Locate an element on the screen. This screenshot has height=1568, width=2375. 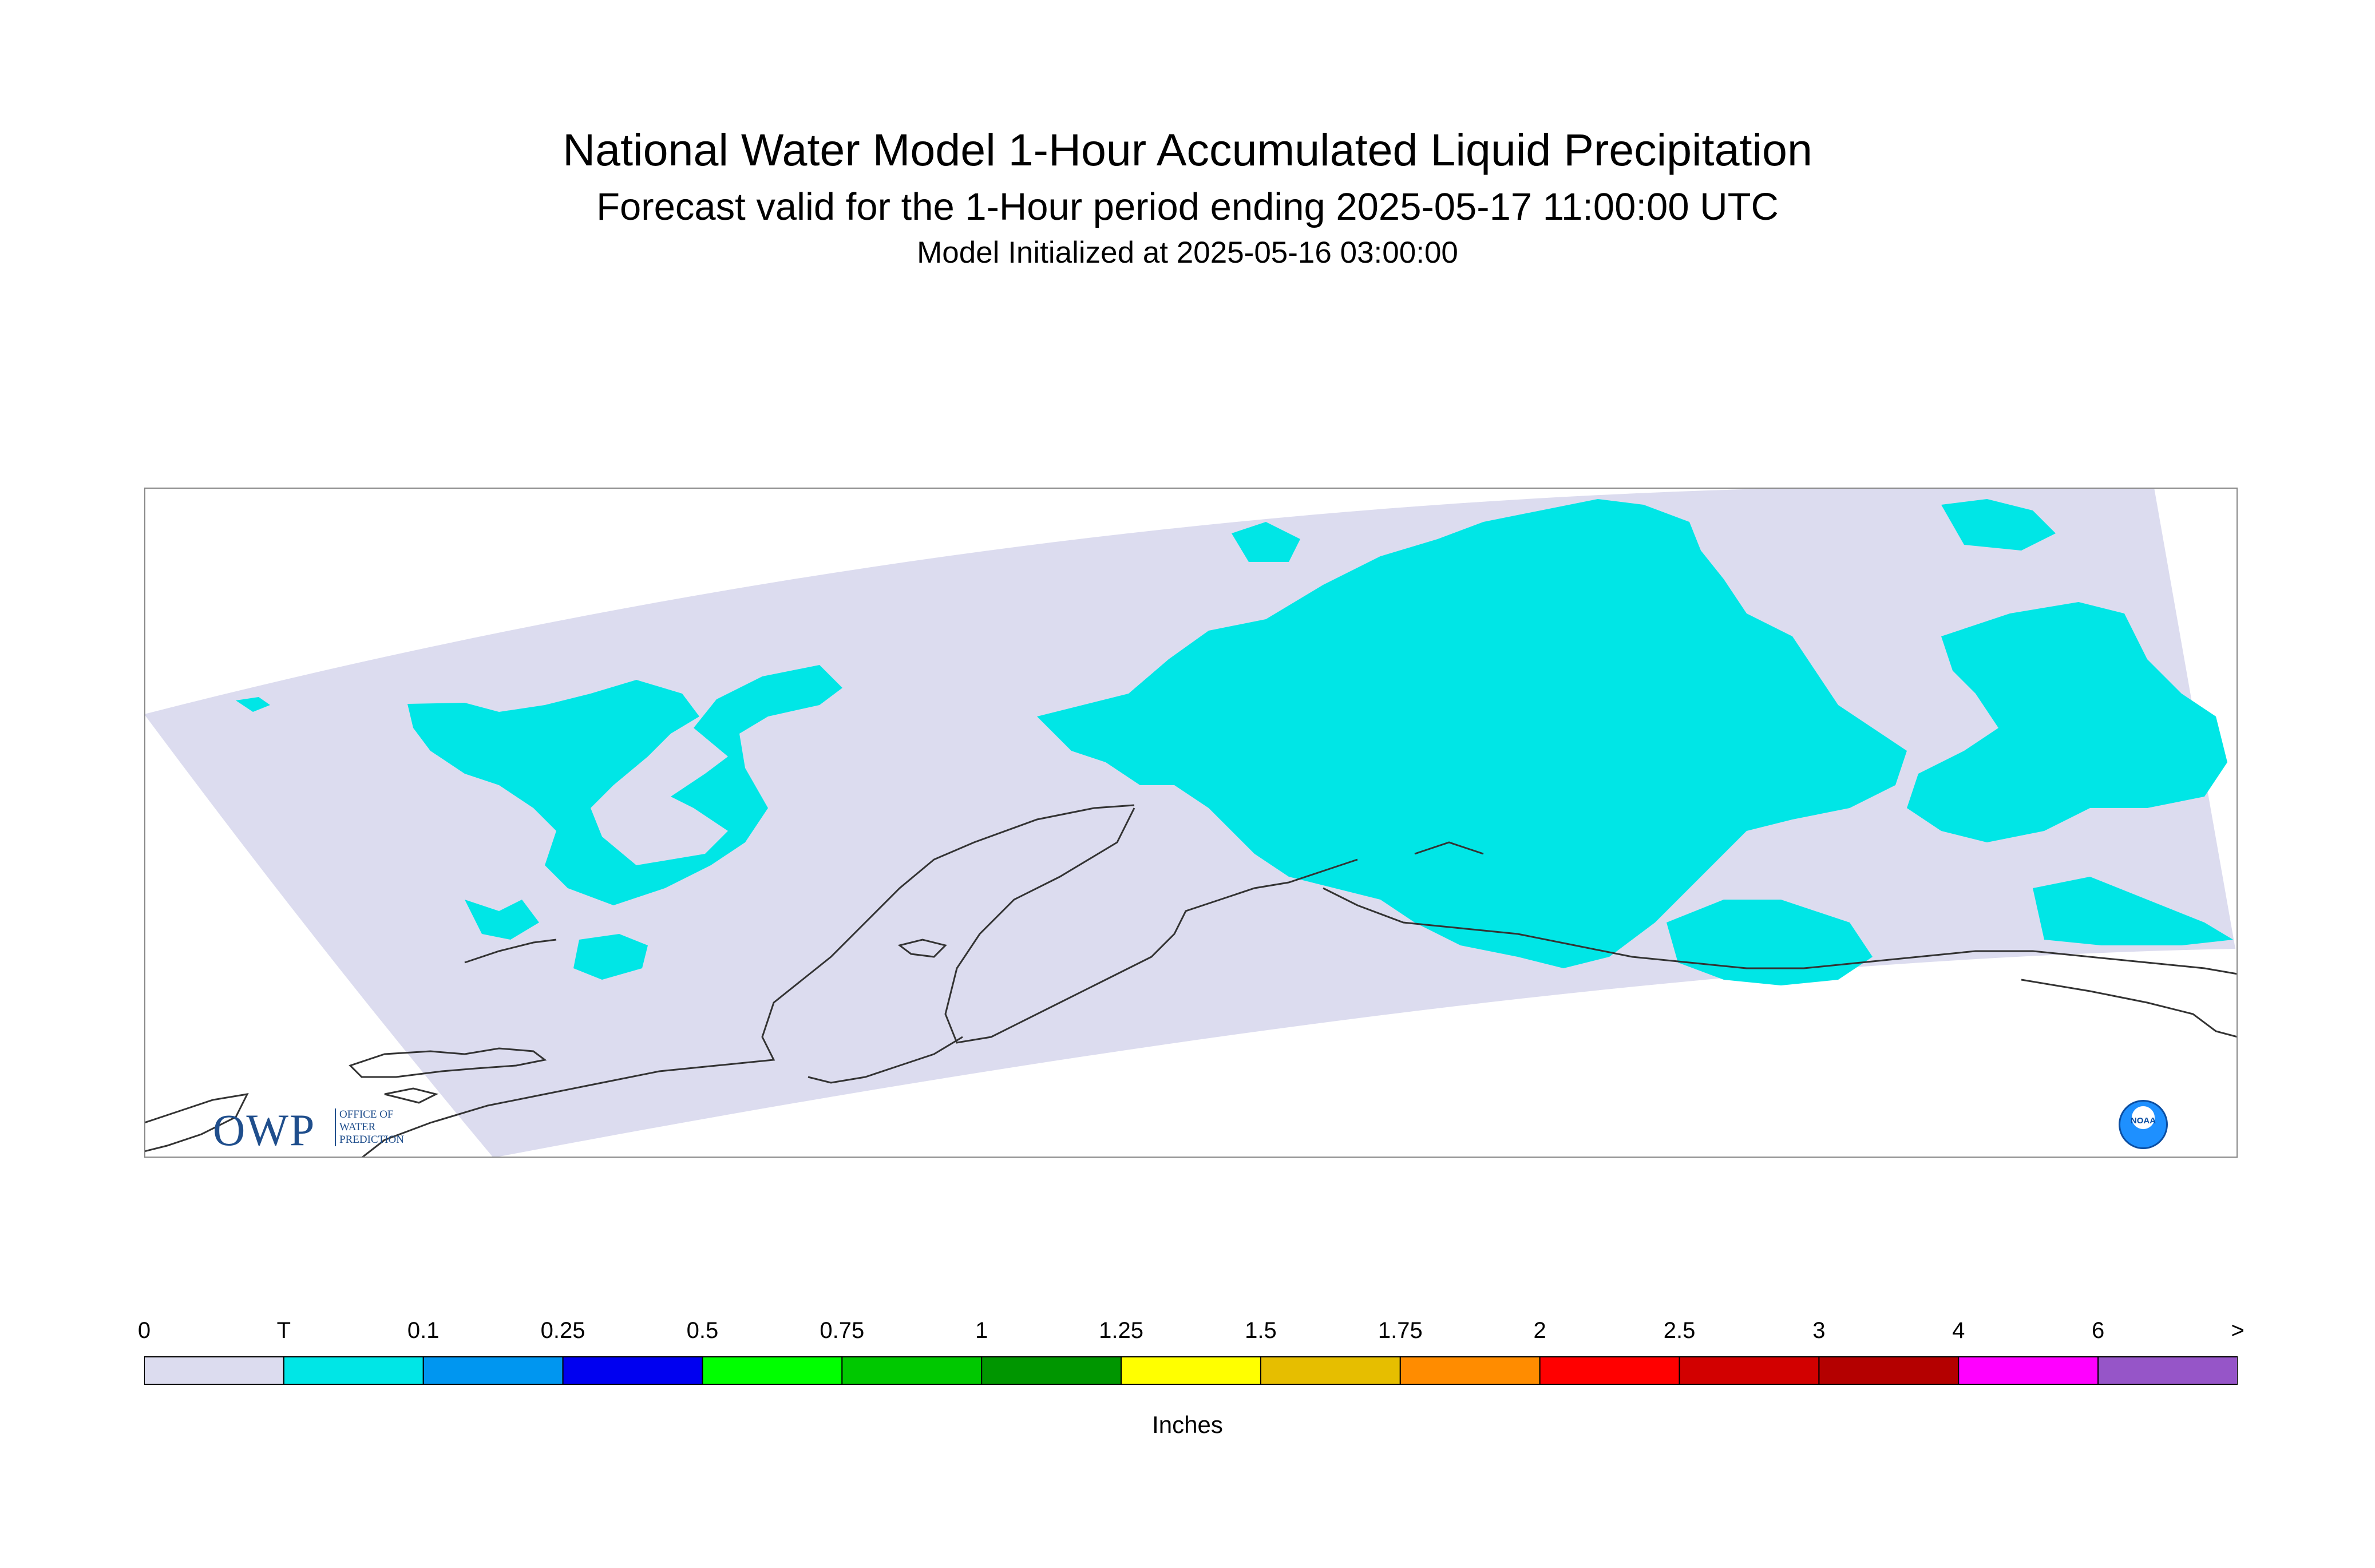
precip-area-east-south is located at coordinates (2133, 911).